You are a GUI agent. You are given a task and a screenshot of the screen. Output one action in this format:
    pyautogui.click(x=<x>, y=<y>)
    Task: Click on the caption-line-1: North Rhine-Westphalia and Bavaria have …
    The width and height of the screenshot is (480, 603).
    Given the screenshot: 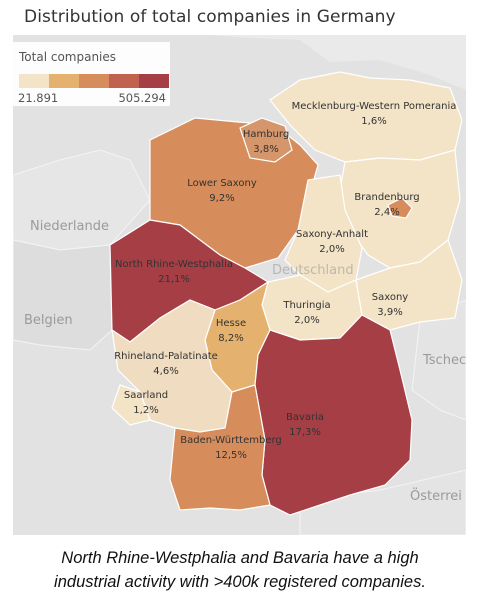 What is the action you would take?
    pyautogui.click(x=240, y=558)
    